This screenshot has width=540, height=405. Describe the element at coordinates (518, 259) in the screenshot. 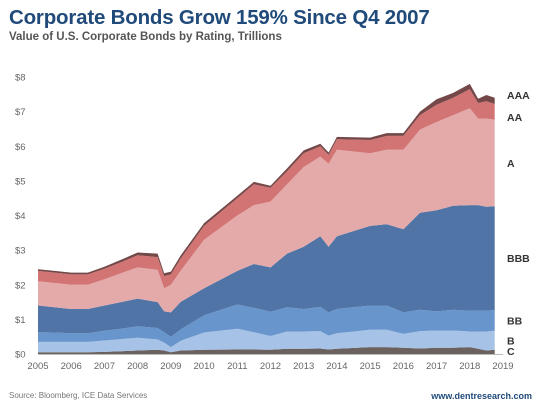

I see `series-label-bbb: BBB` at that location.